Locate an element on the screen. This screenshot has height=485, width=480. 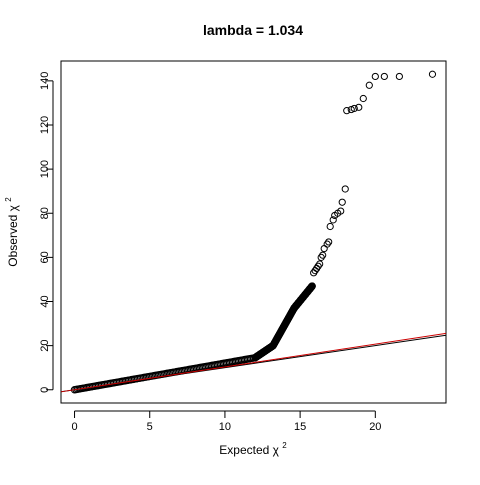
reference-line is located at coordinates (253, 362).